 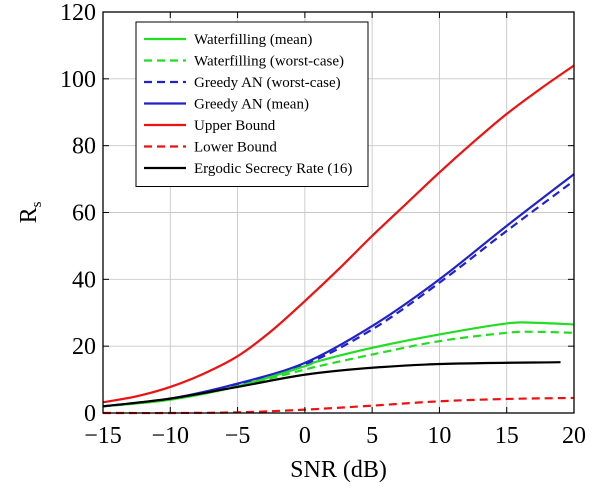 What do you see at coordinates (338, 405) in the screenshot?
I see `series-line-lower-bound` at bounding box center [338, 405].